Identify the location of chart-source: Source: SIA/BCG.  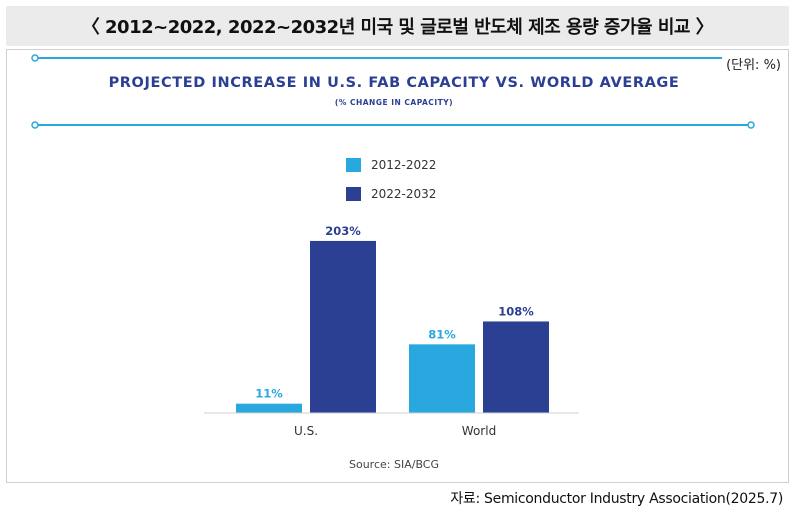
(394, 464).